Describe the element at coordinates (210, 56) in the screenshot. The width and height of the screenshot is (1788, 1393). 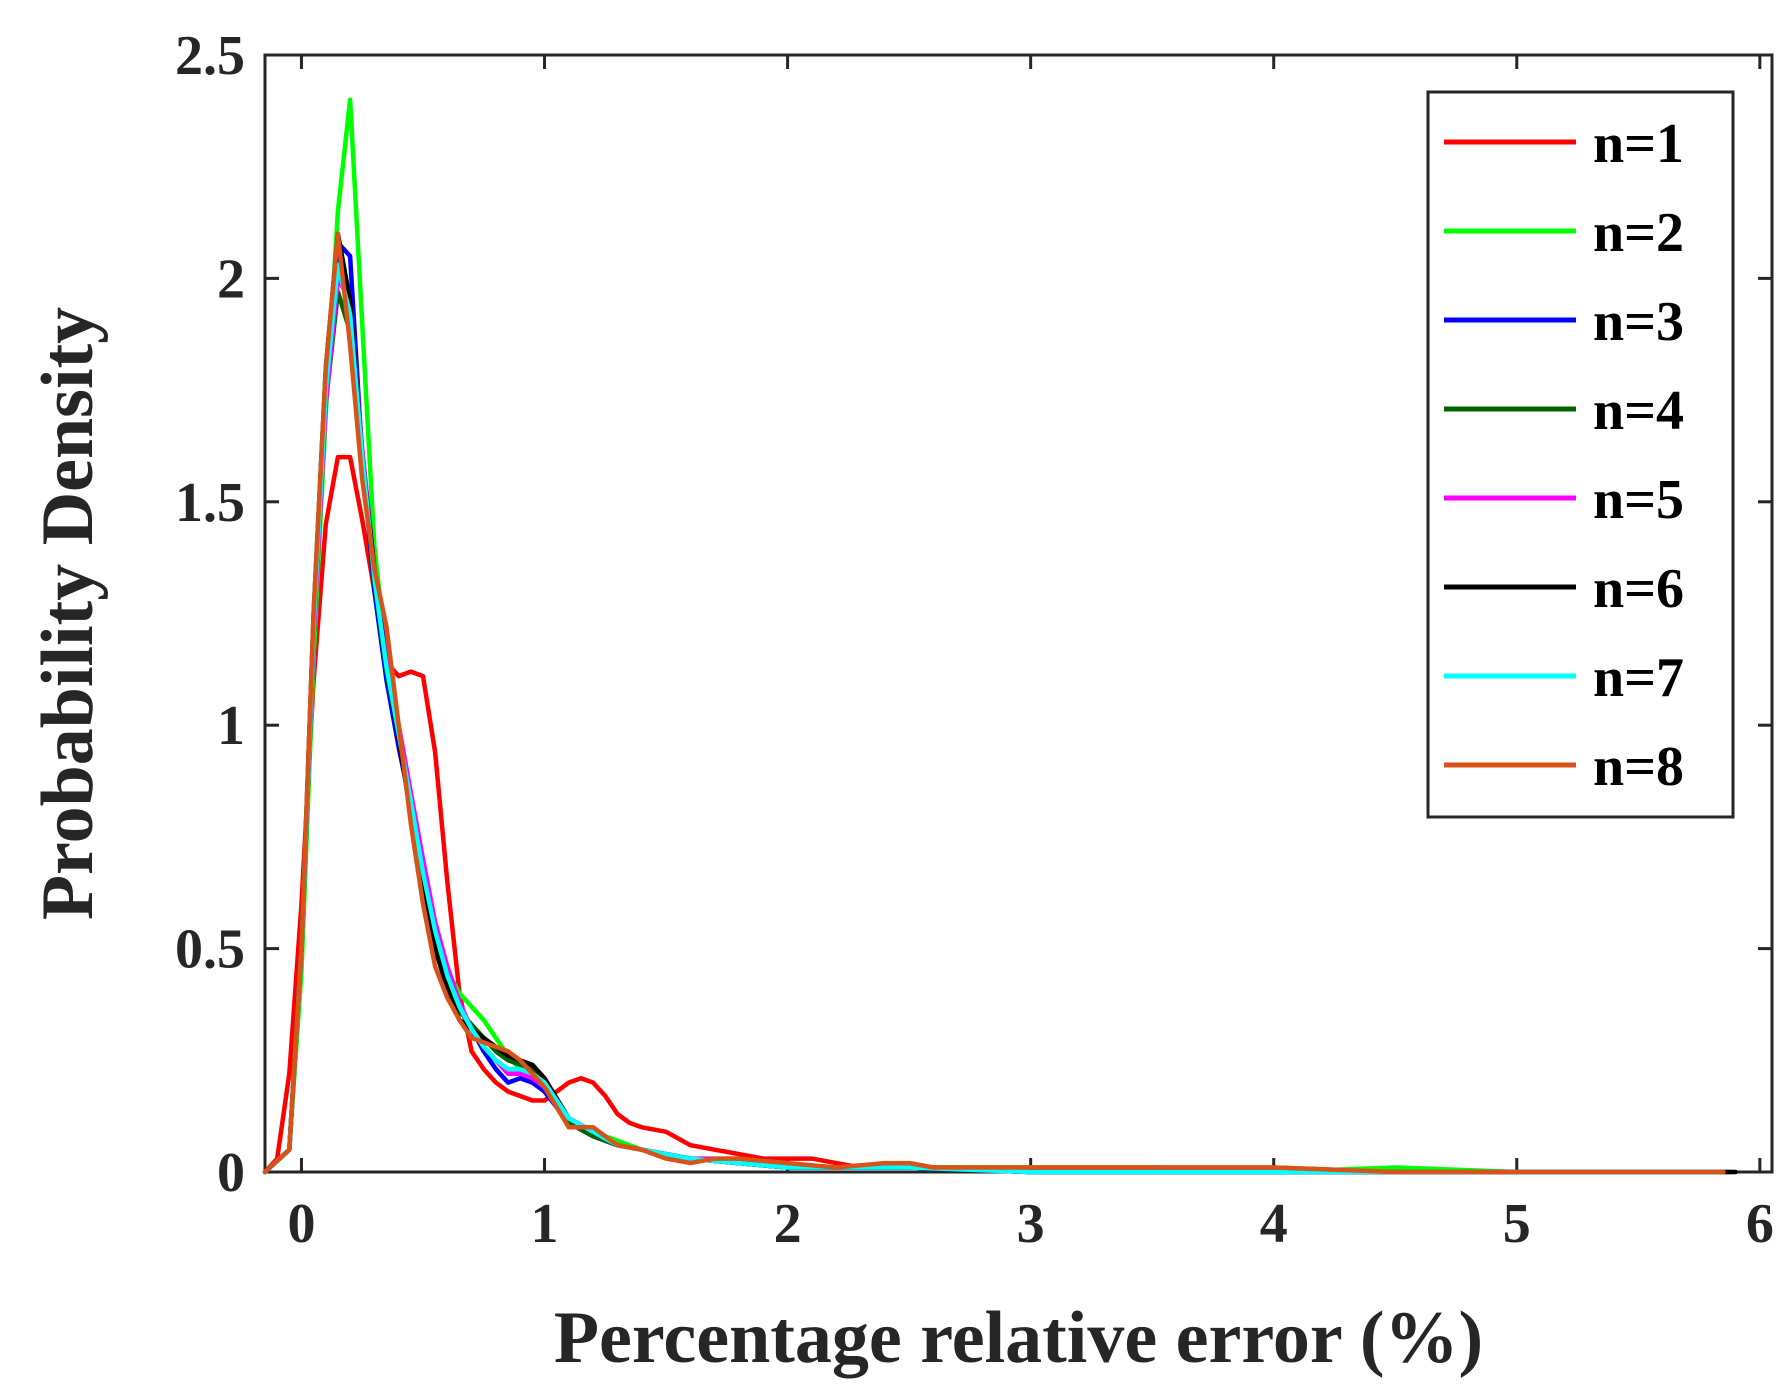
I see `y-tick-label: 2.5` at that location.